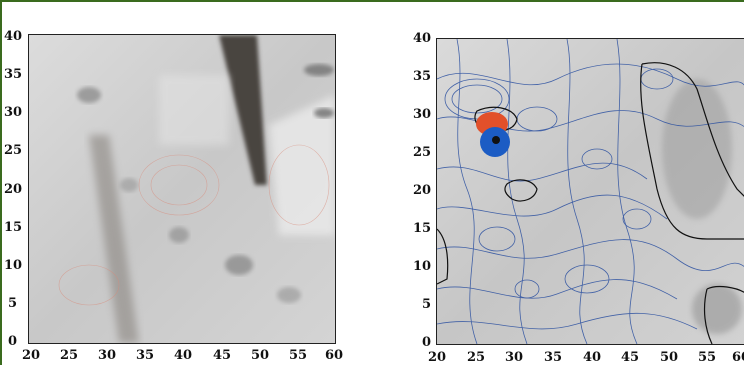  What do you see at coordinates (427, 304) in the screenshot?
I see `right-ytick-5: 5` at bounding box center [427, 304].